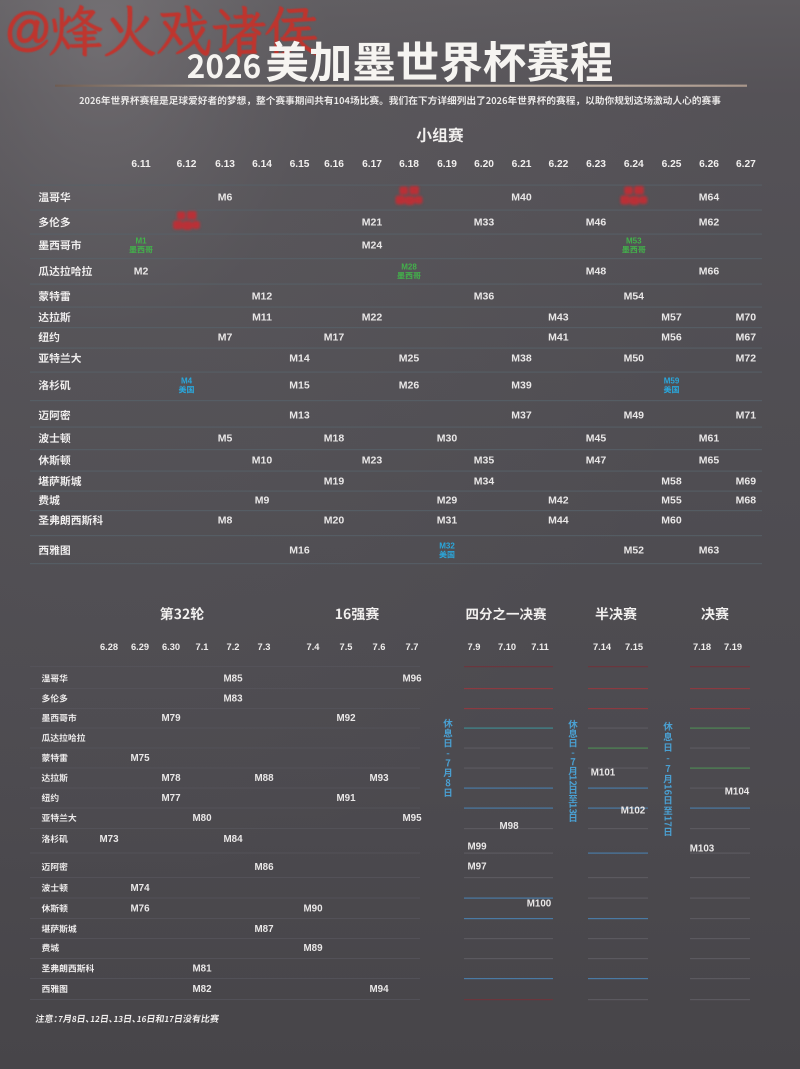  What do you see at coordinates (372, 246) in the screenshot?
I see `svg-text: M24` at bounding box center [372, 246].